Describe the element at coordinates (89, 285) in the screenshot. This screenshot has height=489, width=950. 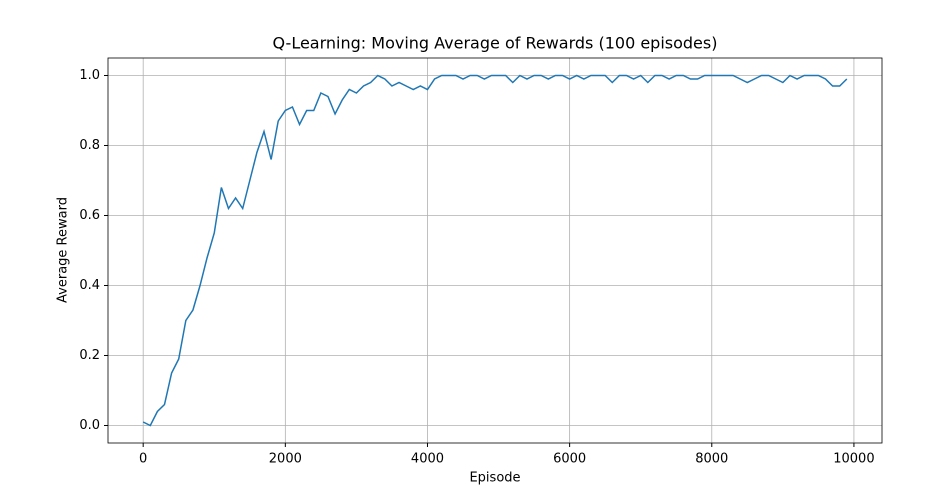
I see `y-tick-label: 0.4` at that location.